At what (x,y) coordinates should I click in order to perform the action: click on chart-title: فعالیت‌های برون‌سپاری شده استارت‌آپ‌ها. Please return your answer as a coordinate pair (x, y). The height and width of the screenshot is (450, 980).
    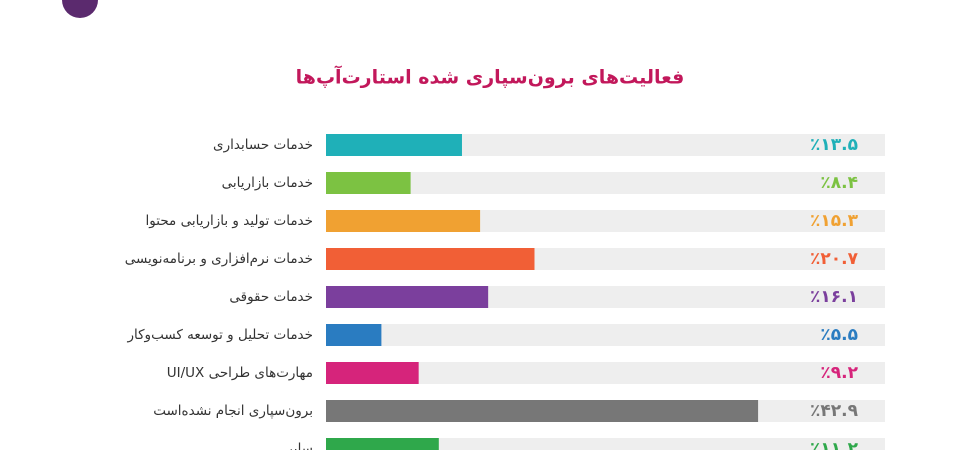
    Looking at the image, I should click on (490, 77).